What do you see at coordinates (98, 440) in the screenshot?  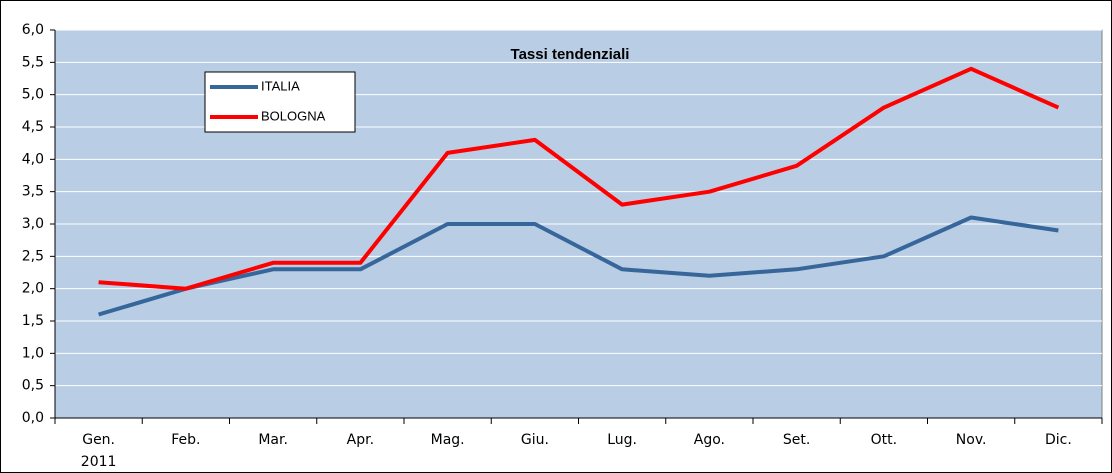 I see `x-tick-label: Gen.` at bounding box center [98, 440].